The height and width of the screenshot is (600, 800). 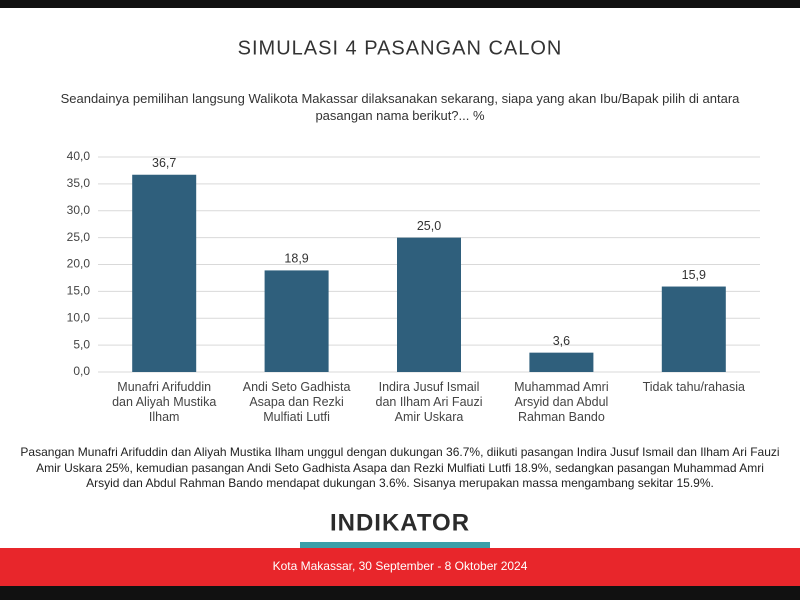 What do you see at coordinates (79, 264) in the screenshot?
I see `y-tick-label: 20,0` at bounding box center [79, 264].